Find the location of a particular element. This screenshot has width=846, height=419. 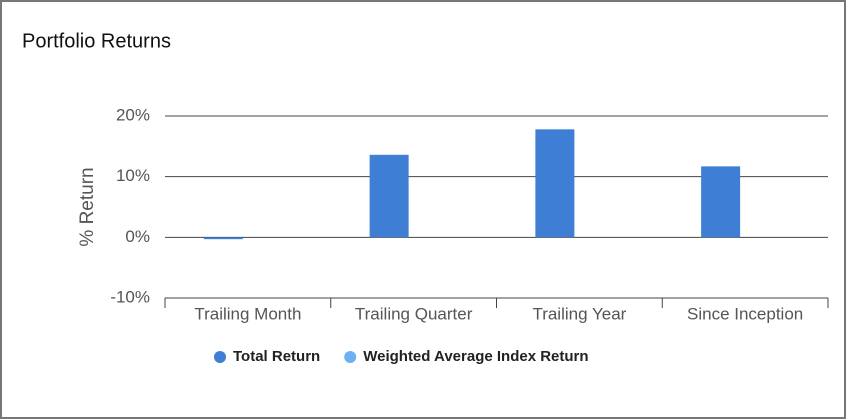

x-tick-label: Trailing Year is located at coordinates (579, 313).